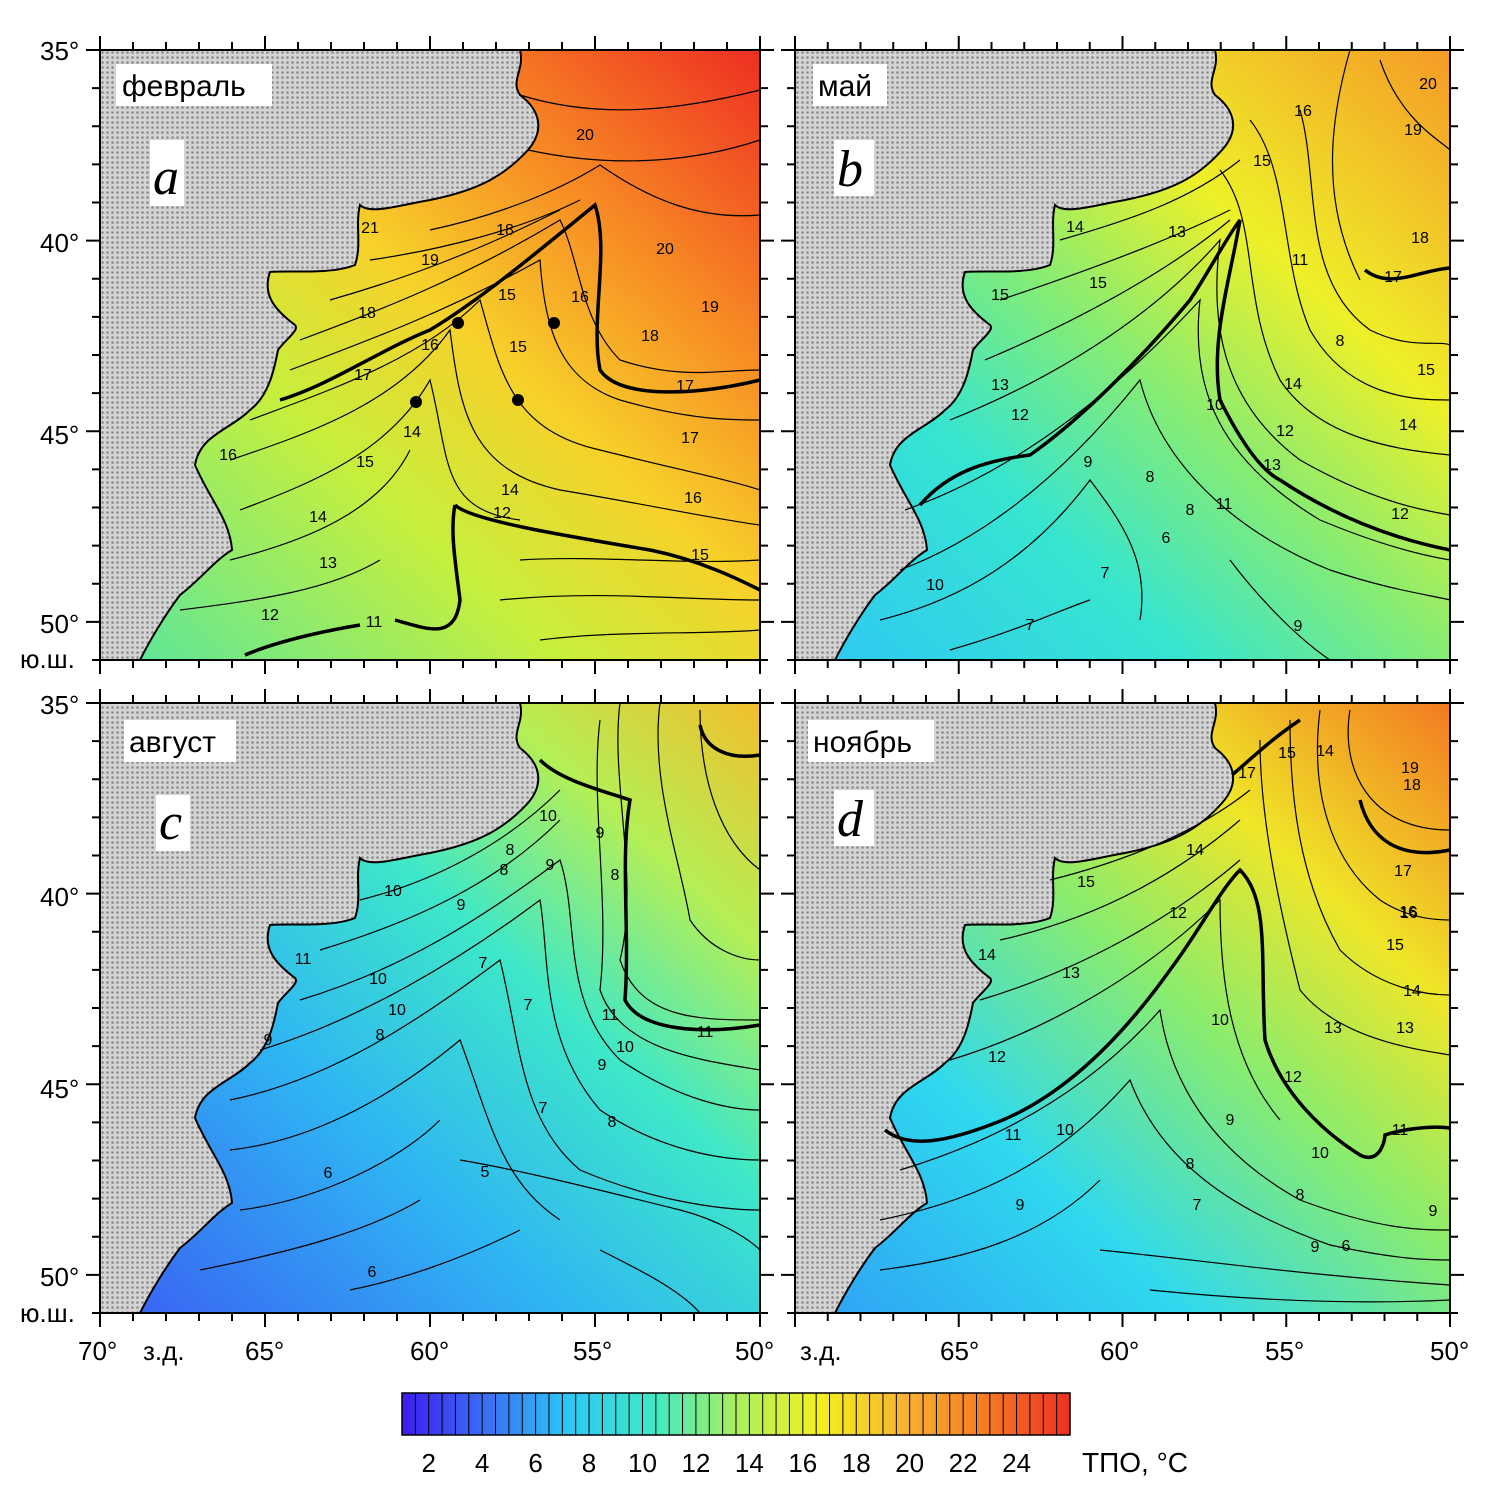  Describe the element at coordinates (963, 1463) in the screenshot. I see `colorbar-tick-label: 22` at that location.